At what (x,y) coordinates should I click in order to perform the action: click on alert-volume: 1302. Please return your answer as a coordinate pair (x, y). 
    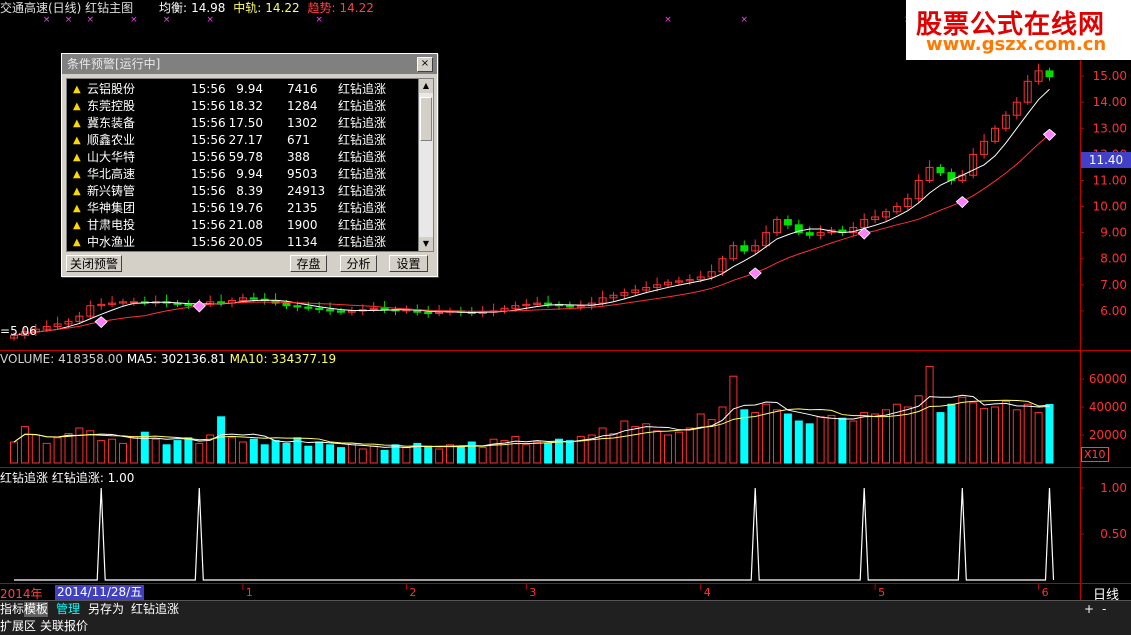
    Looking at the image, I should click on (302, 123).